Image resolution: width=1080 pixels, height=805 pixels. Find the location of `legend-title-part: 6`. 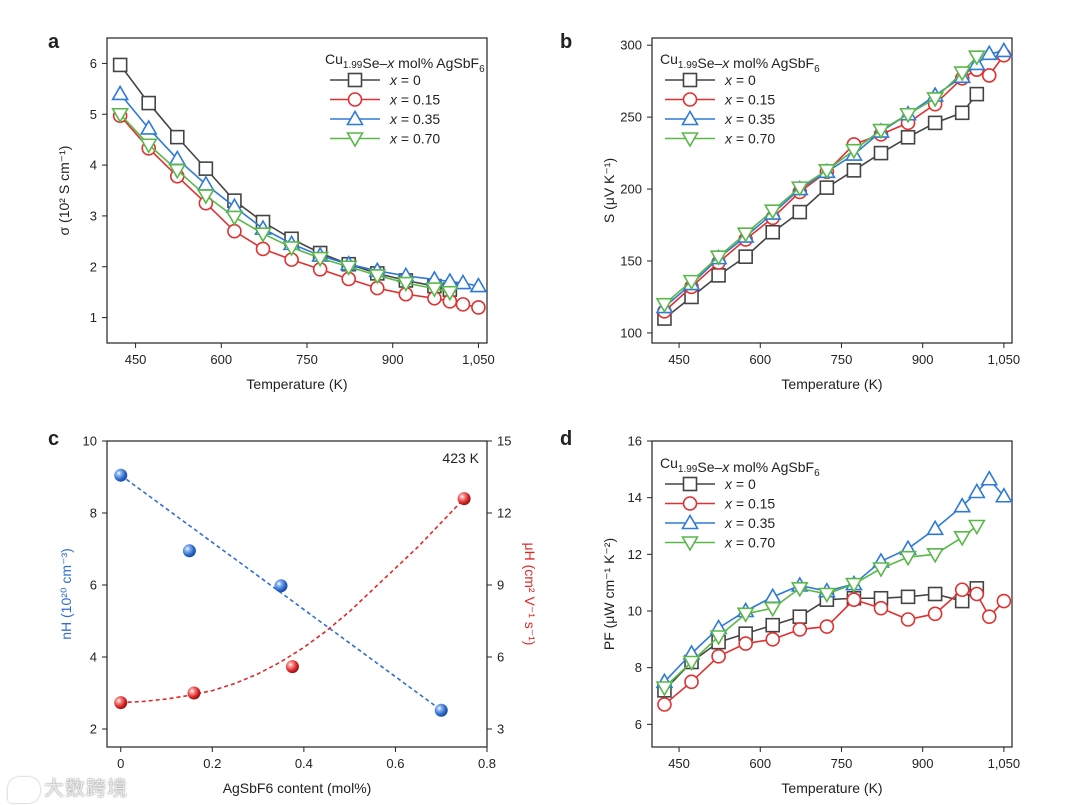

legend-title-part: 6 is located at coordinates (482, 69).